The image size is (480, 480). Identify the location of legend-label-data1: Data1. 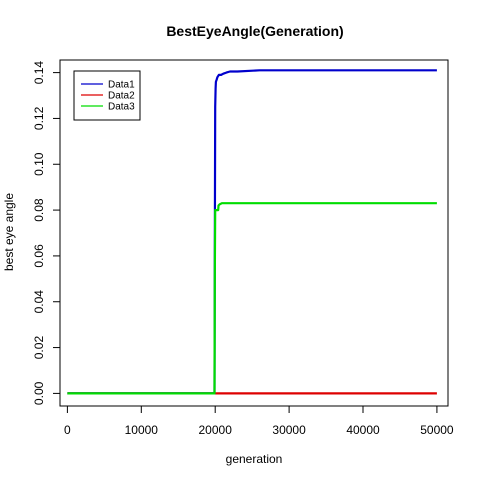
(121, 85).